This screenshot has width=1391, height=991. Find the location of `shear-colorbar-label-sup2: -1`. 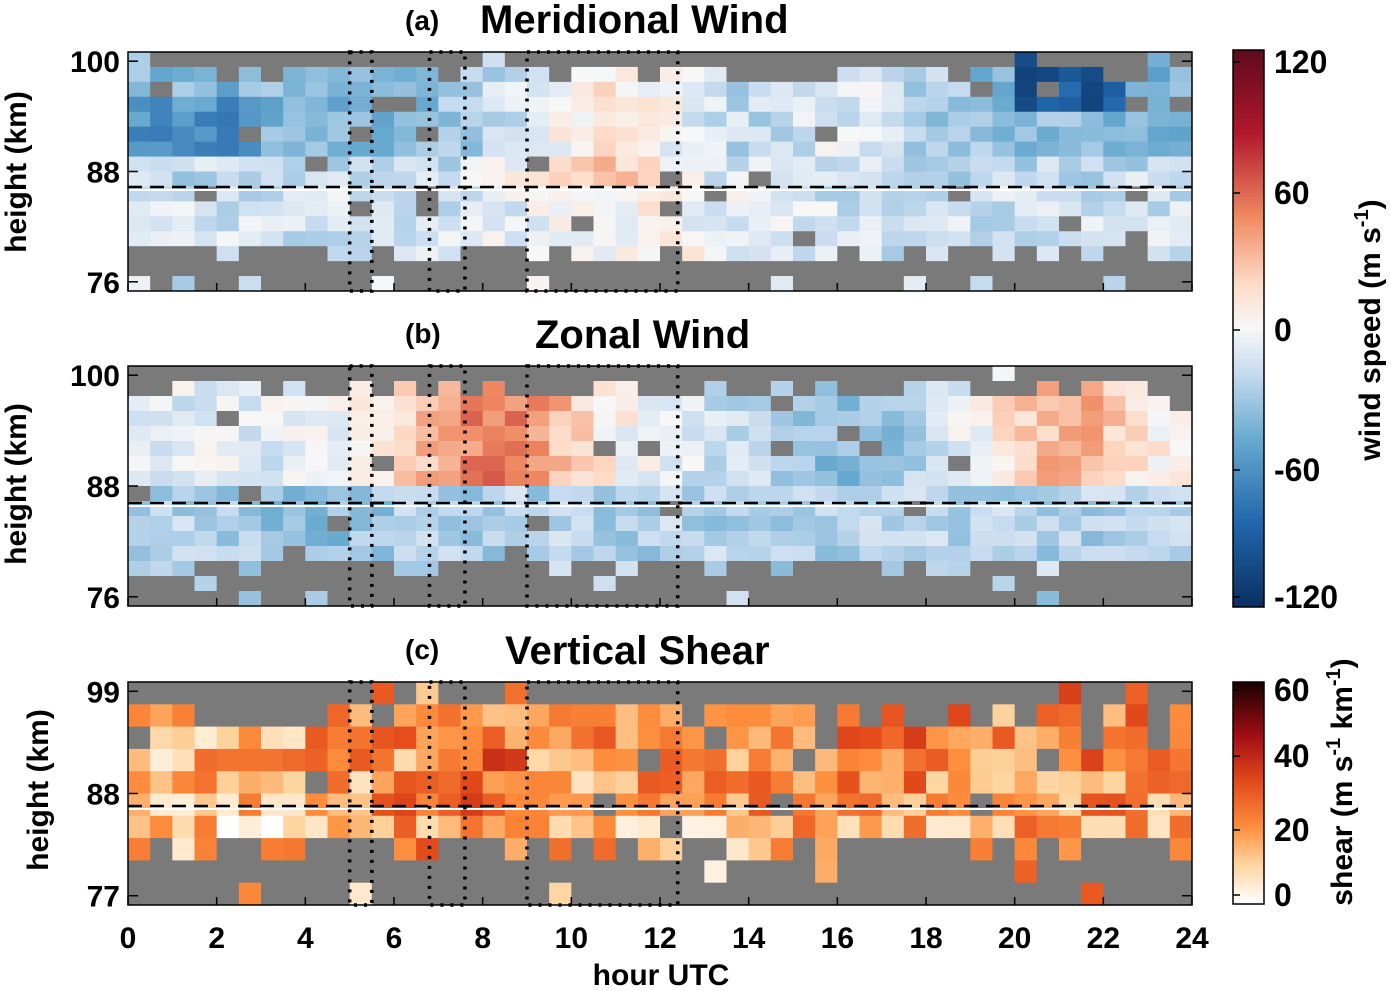

shear-colorbar-label-sup2: -1 is located at coordinates (1334, 677).